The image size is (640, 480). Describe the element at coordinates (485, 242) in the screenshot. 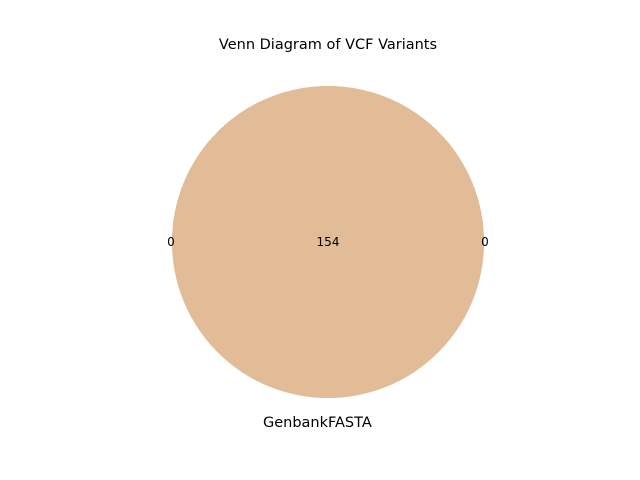

I see `fasta-only-count: 0` at that location.